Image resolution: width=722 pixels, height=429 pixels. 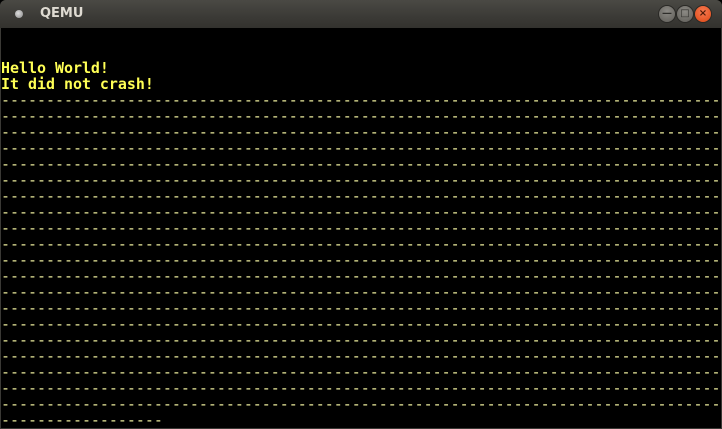 I want to click on title-bar: QEMU — □ ×, so click(x=361, y=14).